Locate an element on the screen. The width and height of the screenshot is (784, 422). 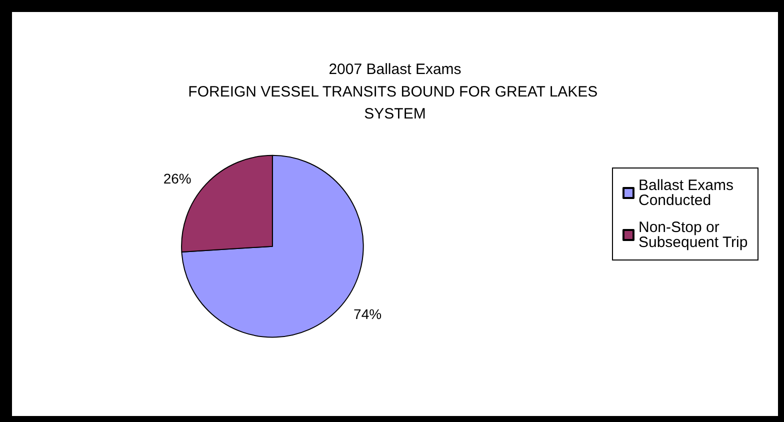
data-label: 26% is located at coordinates (177, 178).